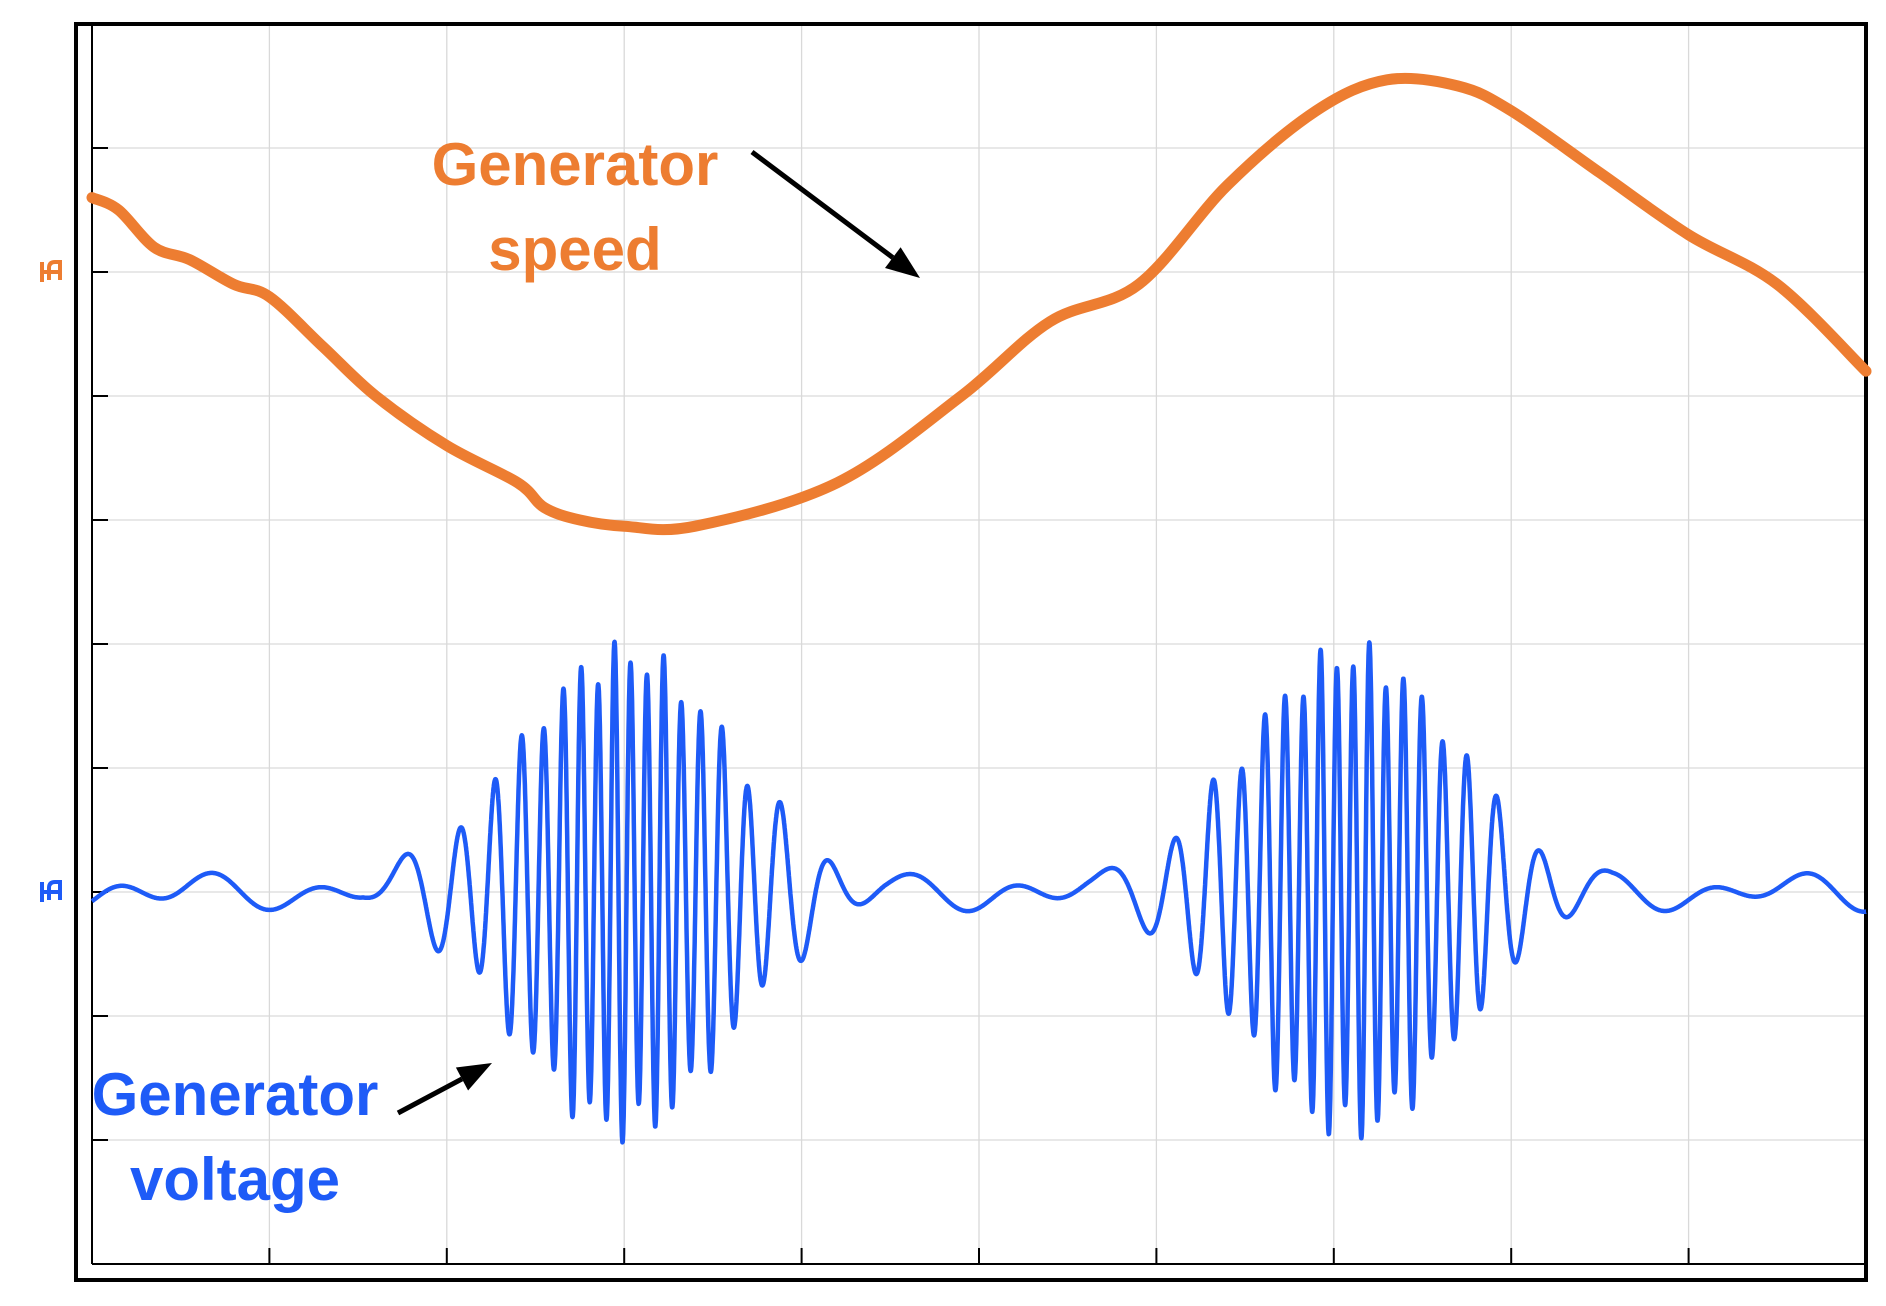 Image resolution: width=1886 pixels, height=1306 pixels. Describe the element at coordinates (235, 1094) in the screenshot. I see `voltage-label-line1: Generator` at that location.